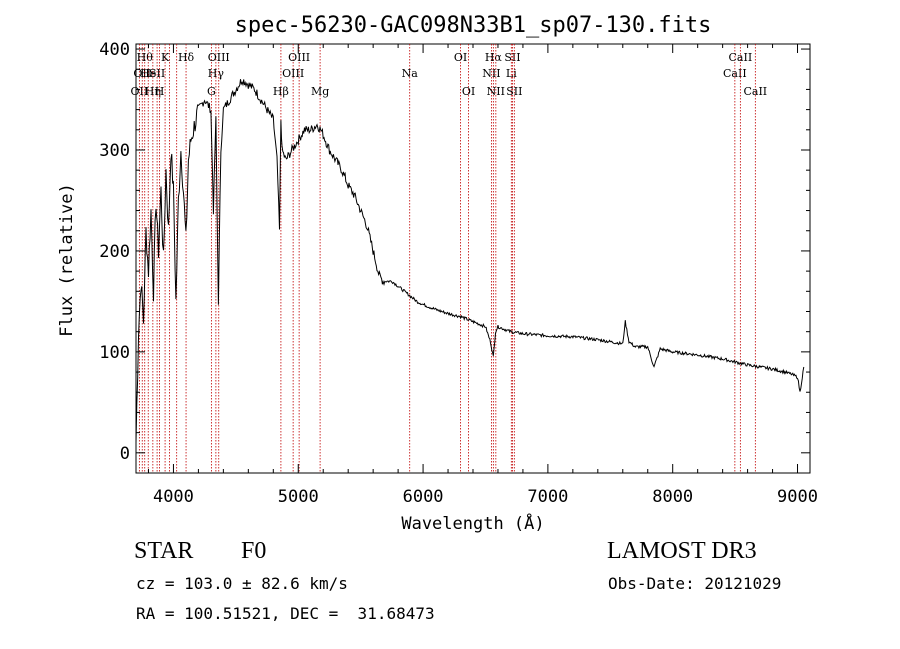 Image resolution: width=900 pixels, height=649 pixels. I want to click on y-axis-label: Flux (relative), so click(67, 260).